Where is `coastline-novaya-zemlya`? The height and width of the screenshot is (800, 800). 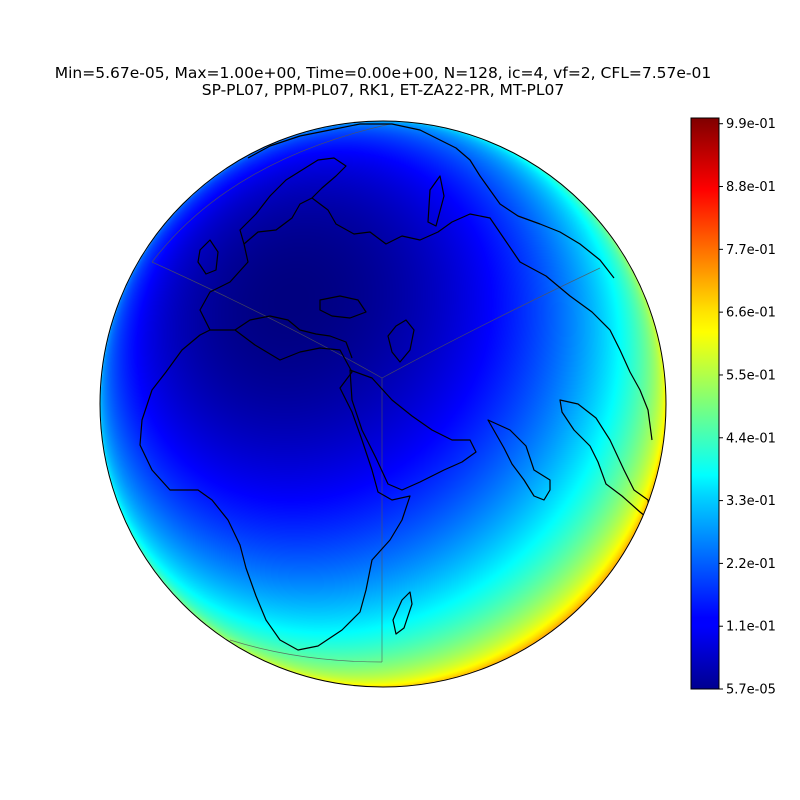
coastline-novaya-zemlya is located at coordinates (436, 201).